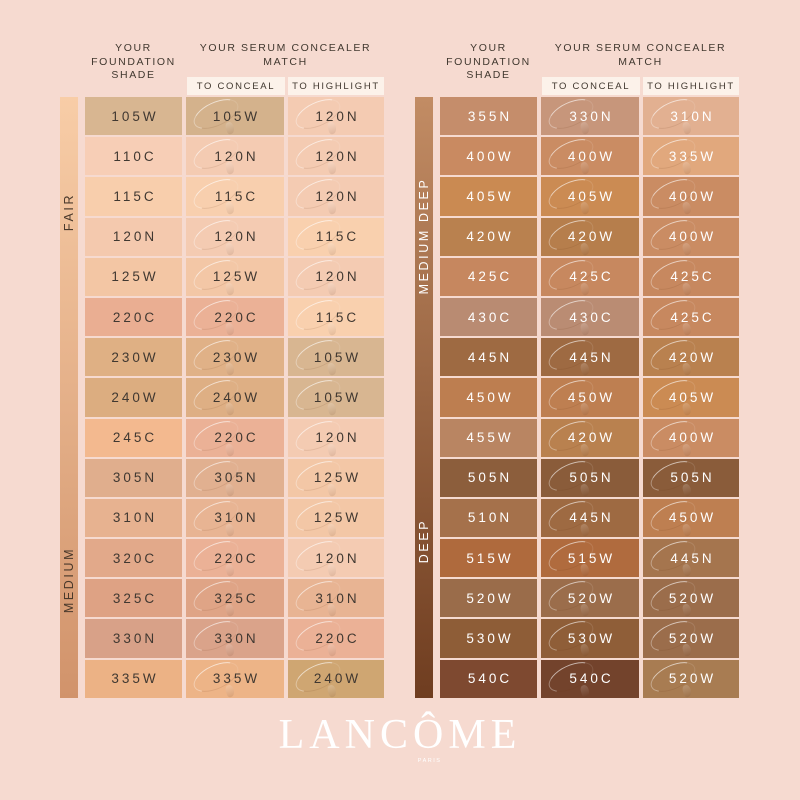 Image resolution: width=800 pixels, height=800 pixels. What do you see at coordinates (485, 735) in the screenshot?
I see `logo-text-right: ME` at bounding box center [485, 735].